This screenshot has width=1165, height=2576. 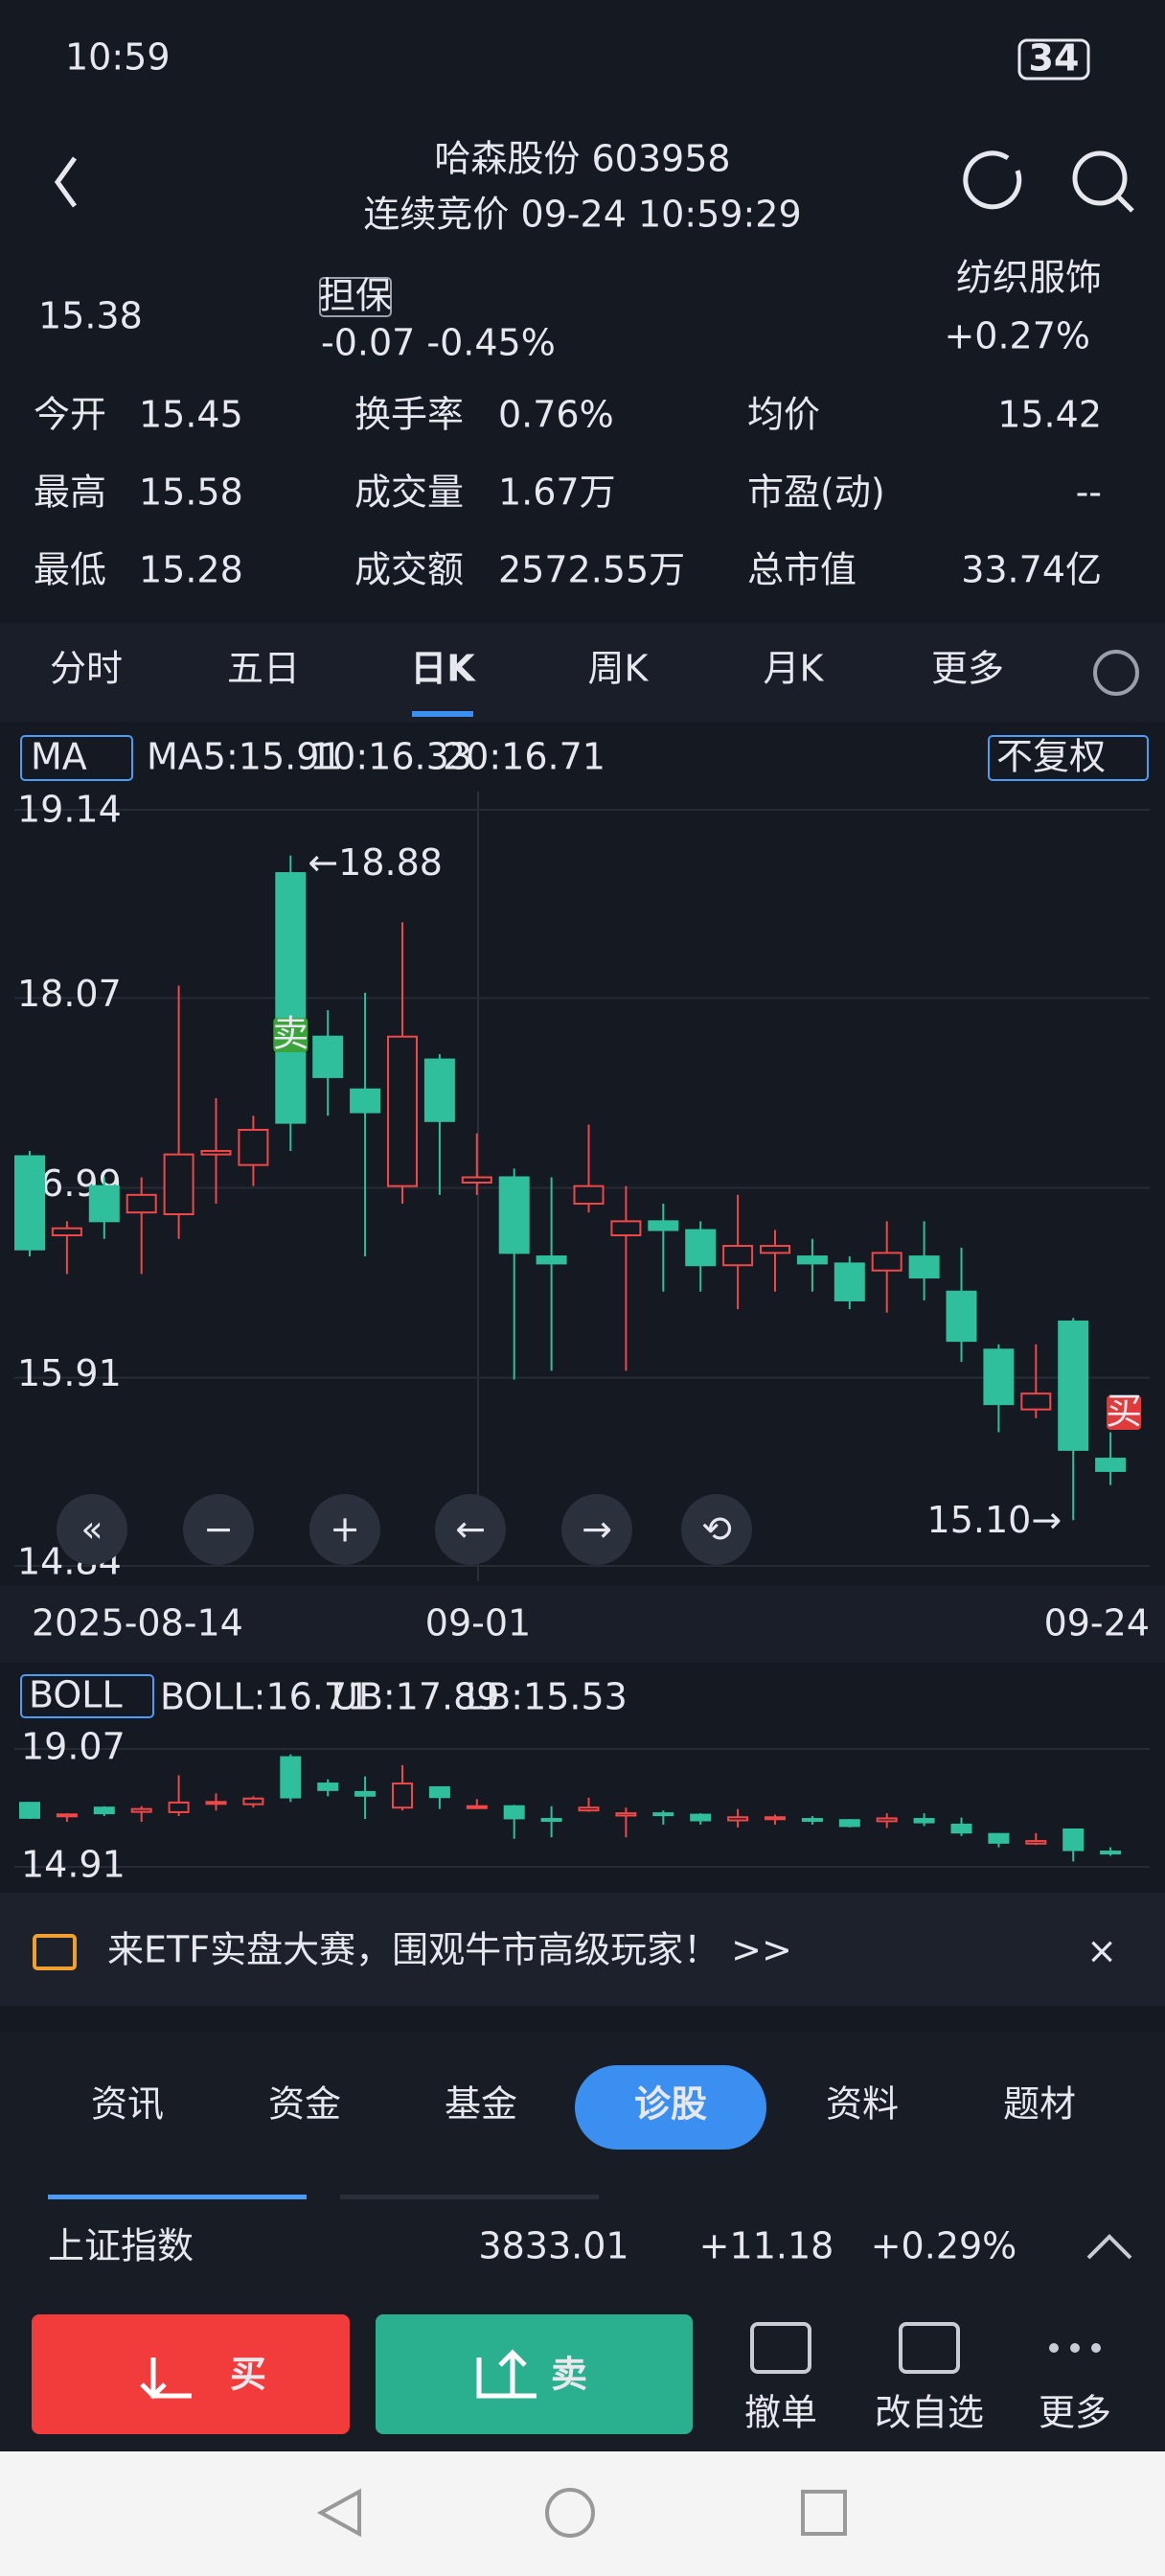 What do you see at coordinates (1097, 1623) in the screenshot?
I see `date-label: 09-24` at bounding box center [1097, 1623].